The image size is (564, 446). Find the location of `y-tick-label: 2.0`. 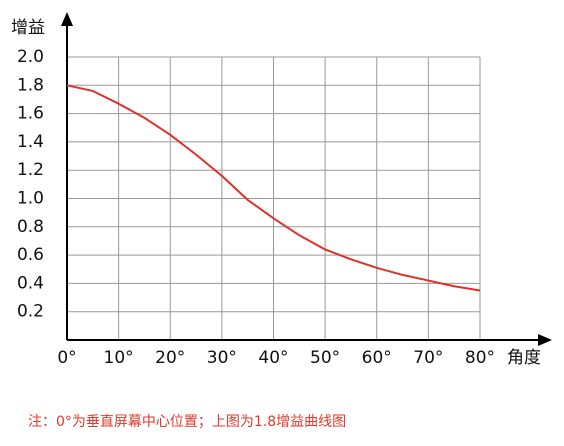

y-tick-label: 2.0 is located at coordinates (30, 57).